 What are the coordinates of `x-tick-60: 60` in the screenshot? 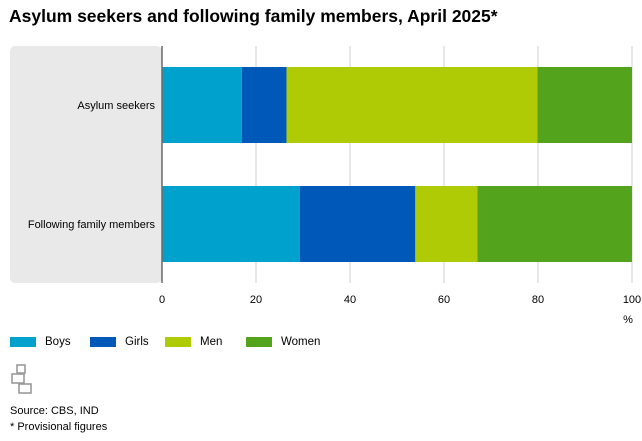 It's located at (444, 300).